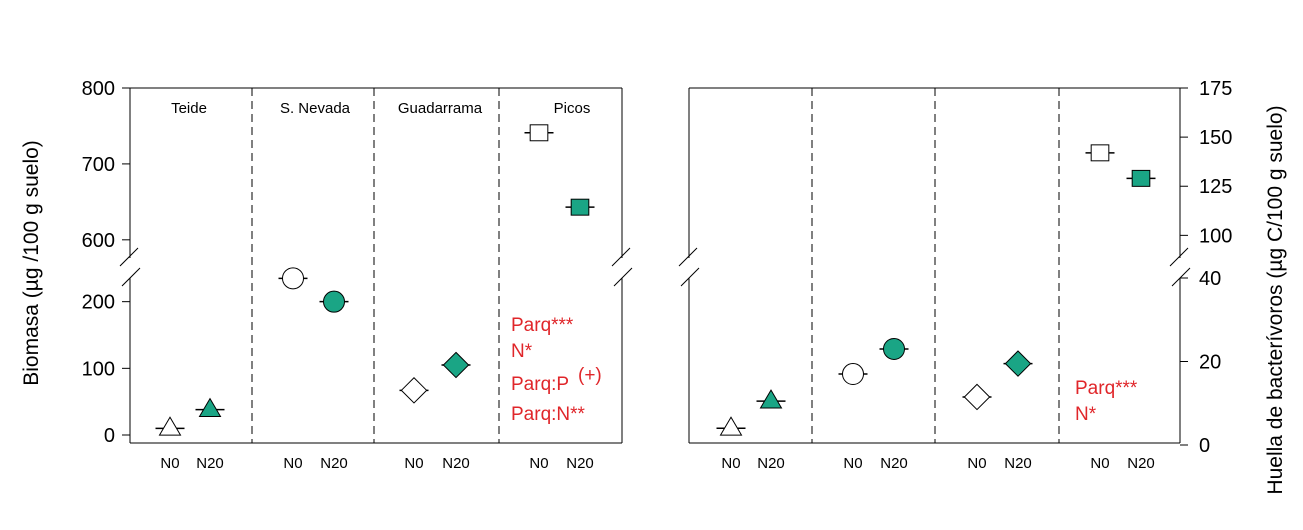  What do you see at coordinates (98, 241) in the screenshot?
I see `y-tick-label: 600` at bounding box center [98, 241].